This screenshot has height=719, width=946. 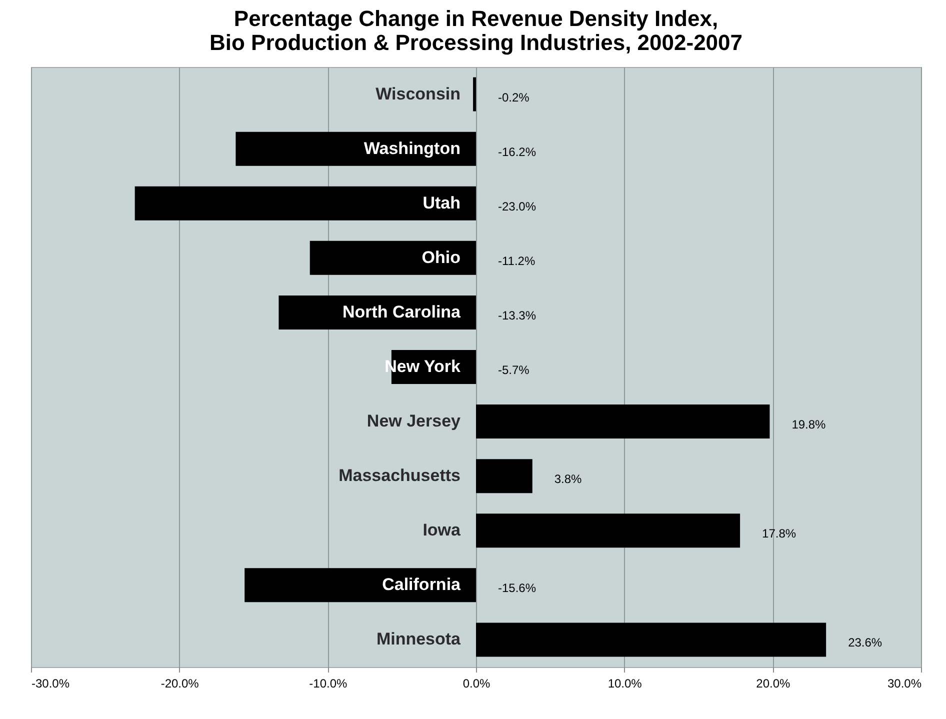 What do you see at coordinates (418, 94) in the screenshot?
I see `y-tick-label: Wisconsin` at bounding box center [418, 94].